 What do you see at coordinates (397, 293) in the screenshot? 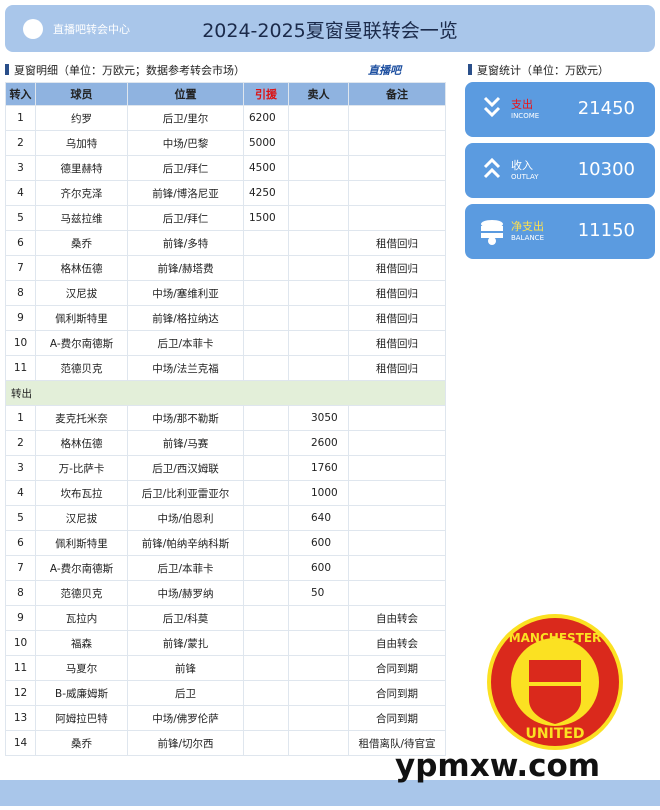
I see `cell: 租借回归` at bounding box center [397, 293].